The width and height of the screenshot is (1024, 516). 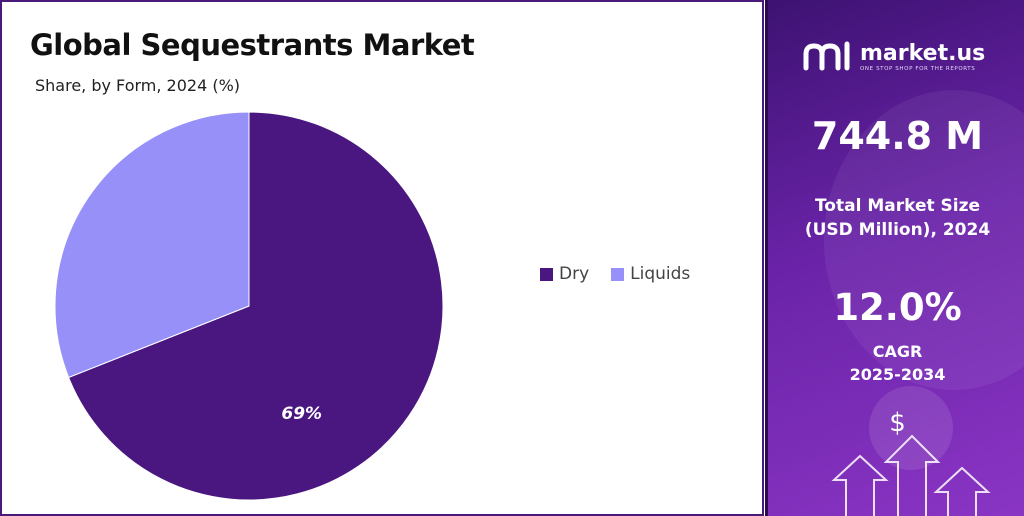 What do you see at coordinates (826, 56) in the screenshot?
I see `market-us-logo-icon` at bounding box center [826, 56].